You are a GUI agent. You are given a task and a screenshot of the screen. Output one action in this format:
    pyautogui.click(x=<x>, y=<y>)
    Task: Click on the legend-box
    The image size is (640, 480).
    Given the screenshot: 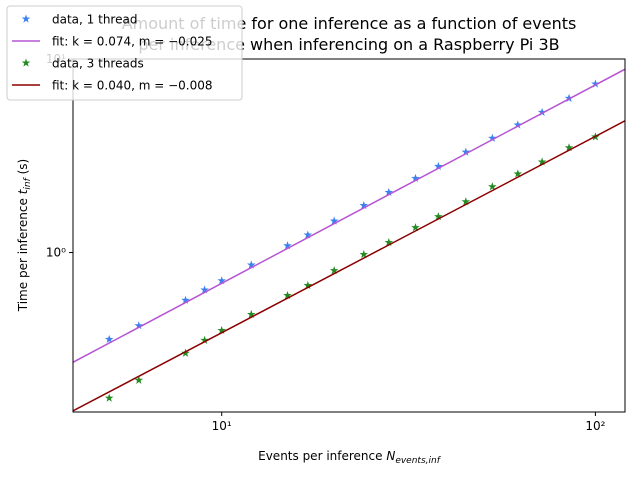 What is the action you would take?
    pyautogui.click(x=124, y=53)
    